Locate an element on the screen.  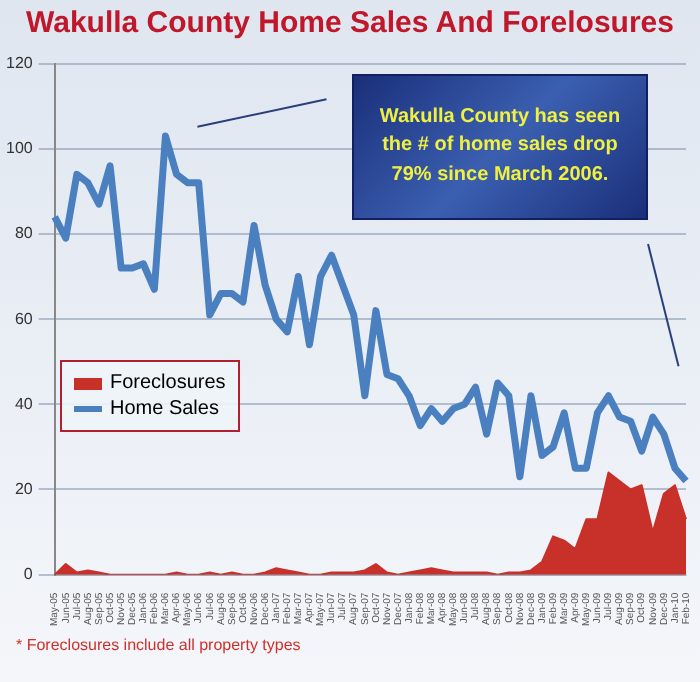
text: * Foreclosures include all property types is located at coordinates (158, 645).